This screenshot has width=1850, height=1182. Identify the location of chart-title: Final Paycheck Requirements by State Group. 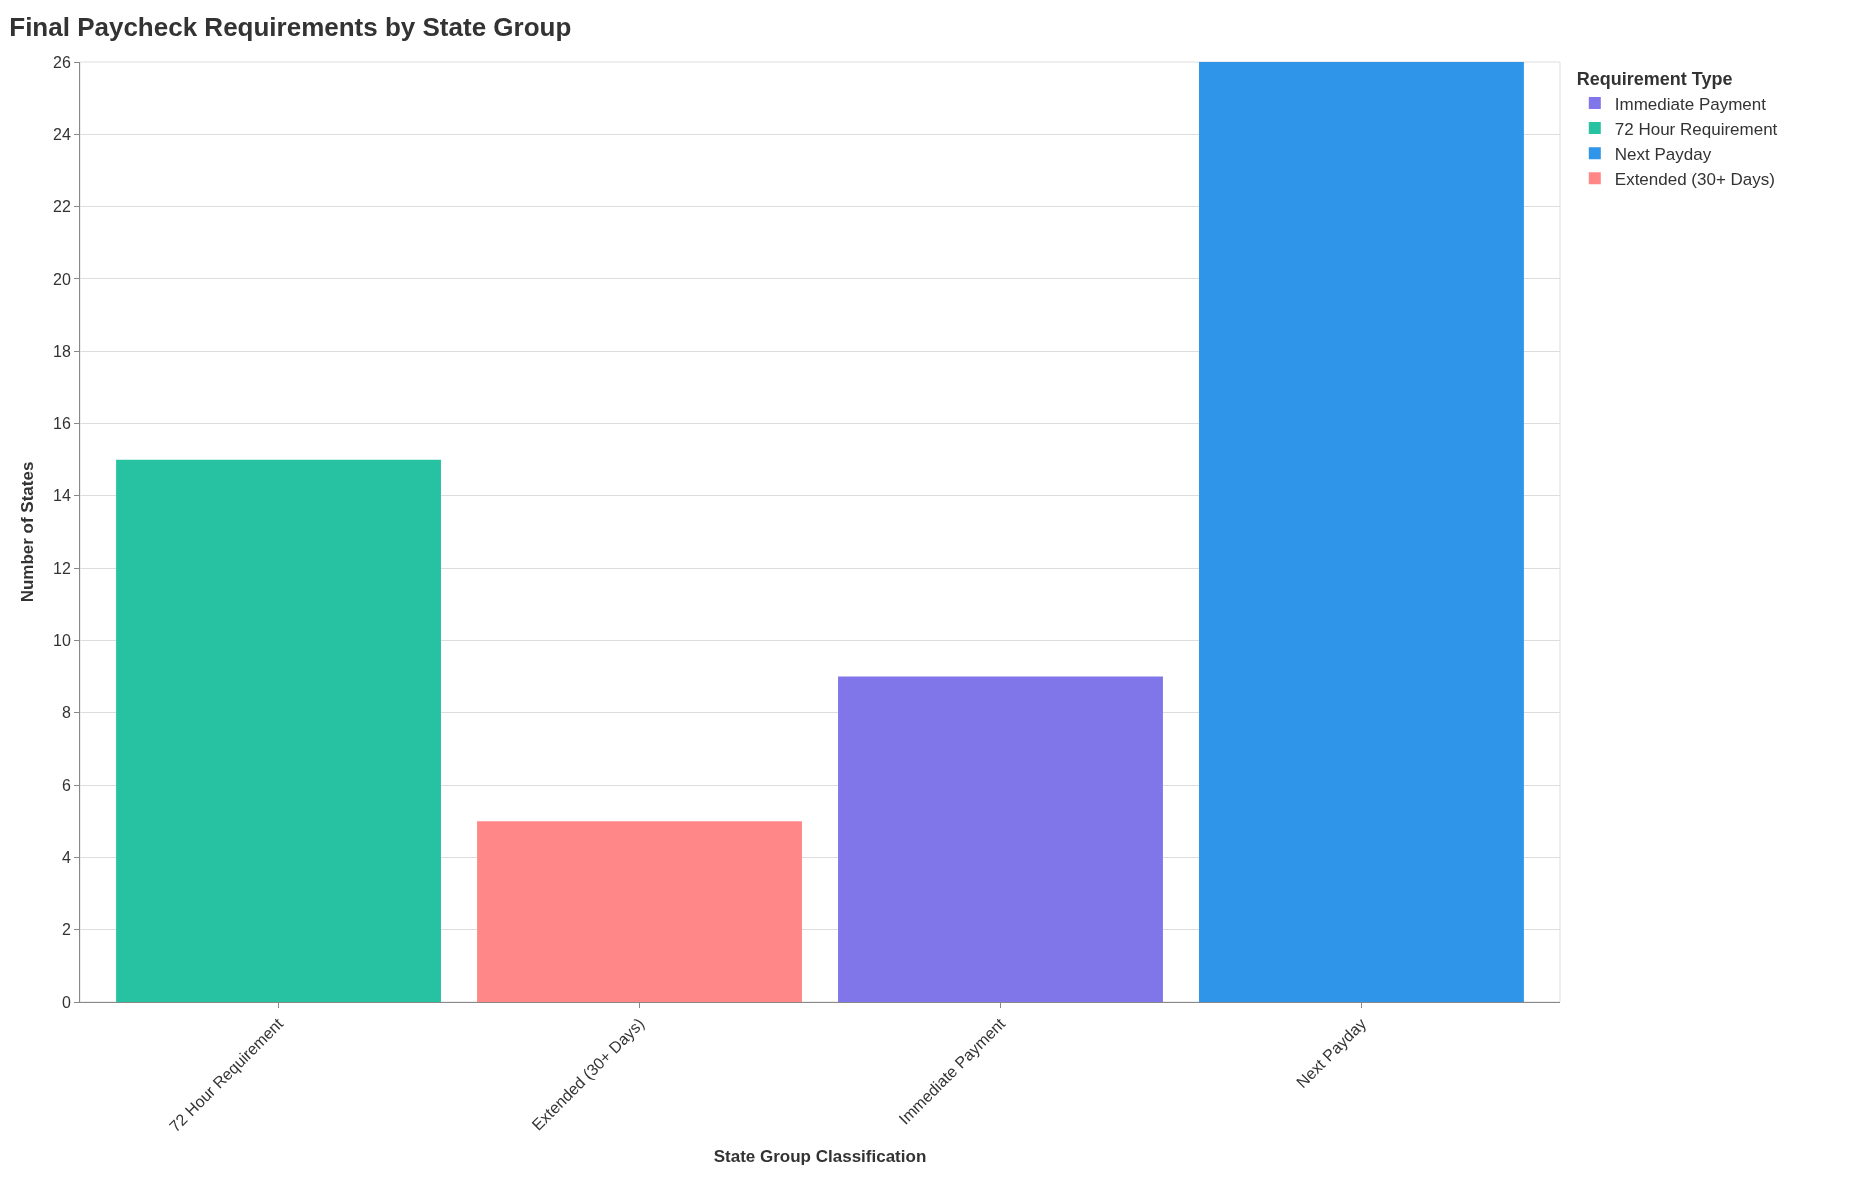
(290, 26).